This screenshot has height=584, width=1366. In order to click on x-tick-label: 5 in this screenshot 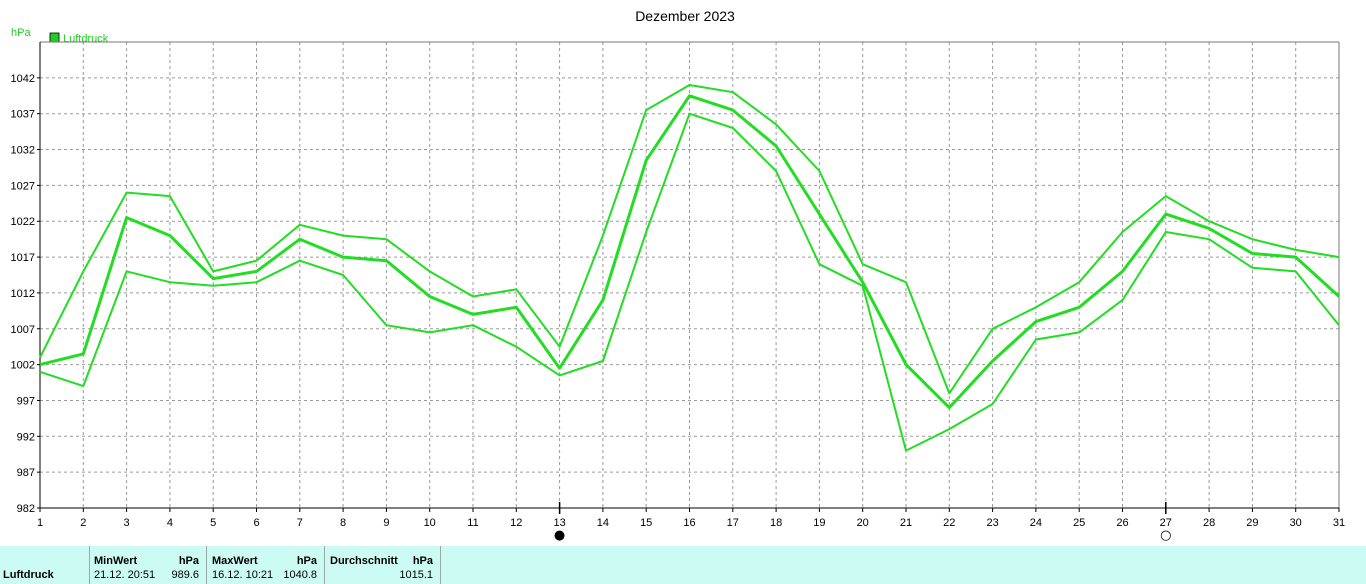, I will do `click(213, 523)`.